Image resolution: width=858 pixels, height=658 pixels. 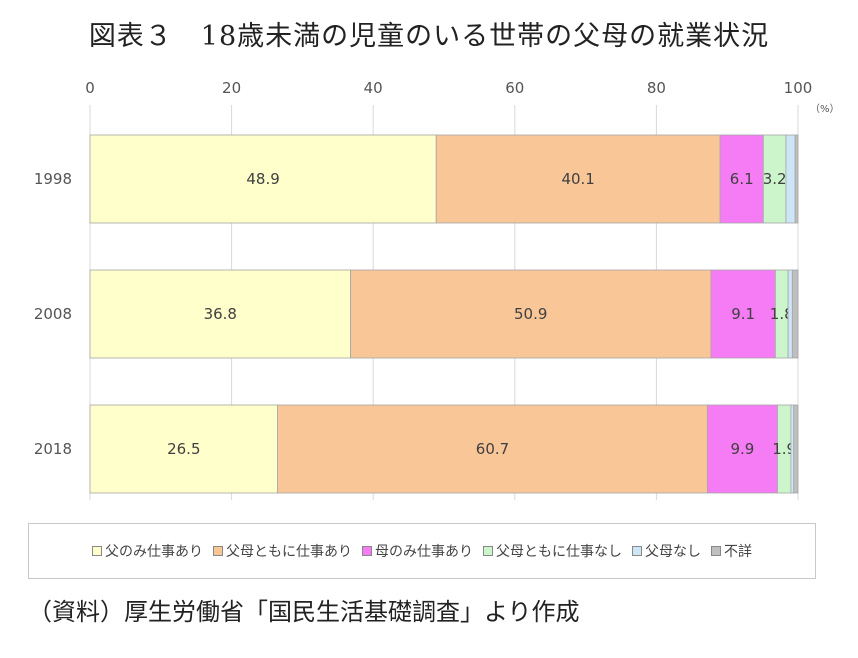 What do you see at coordinates (448, 88) in the screenshot?
I see `x-axis: 0 20 40 60 80 100` at bounding box center [448, 88].